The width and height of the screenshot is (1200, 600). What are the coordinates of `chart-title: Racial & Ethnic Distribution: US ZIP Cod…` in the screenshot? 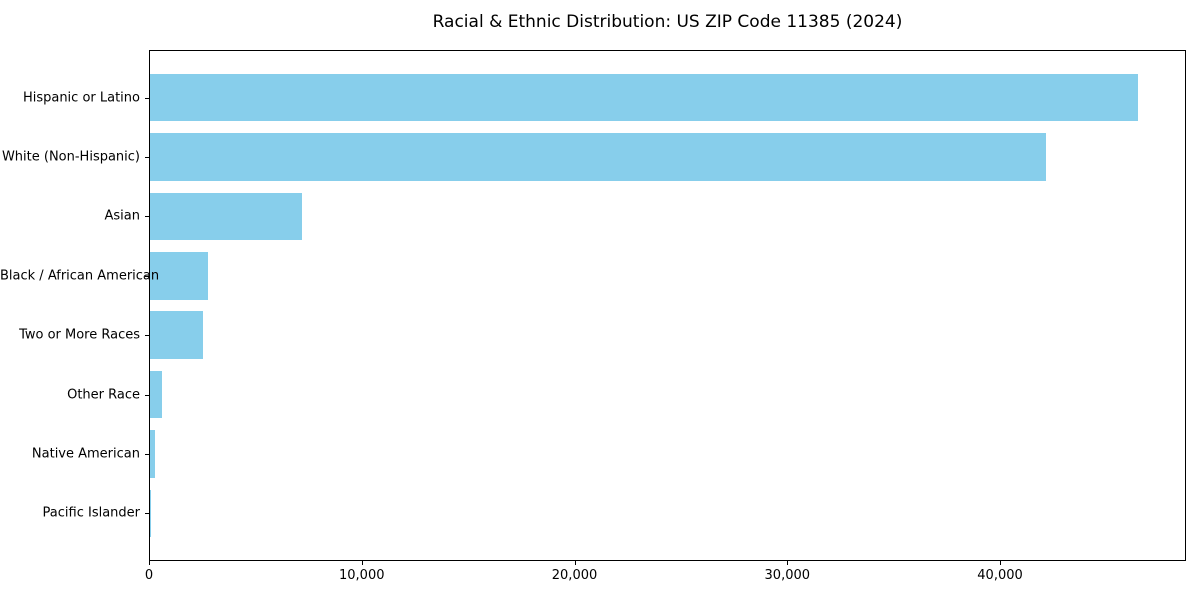 It's located at (667, 22).